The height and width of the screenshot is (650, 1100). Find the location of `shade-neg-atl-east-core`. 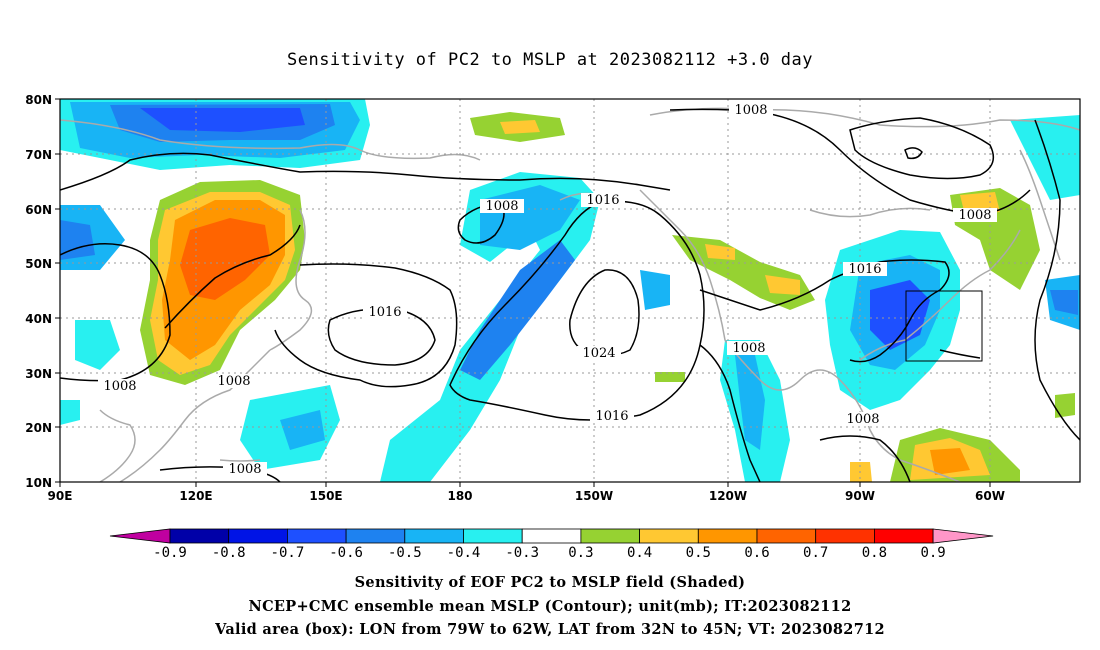

shade-neg-atl-east-core is located at coordinates (1064, 302).